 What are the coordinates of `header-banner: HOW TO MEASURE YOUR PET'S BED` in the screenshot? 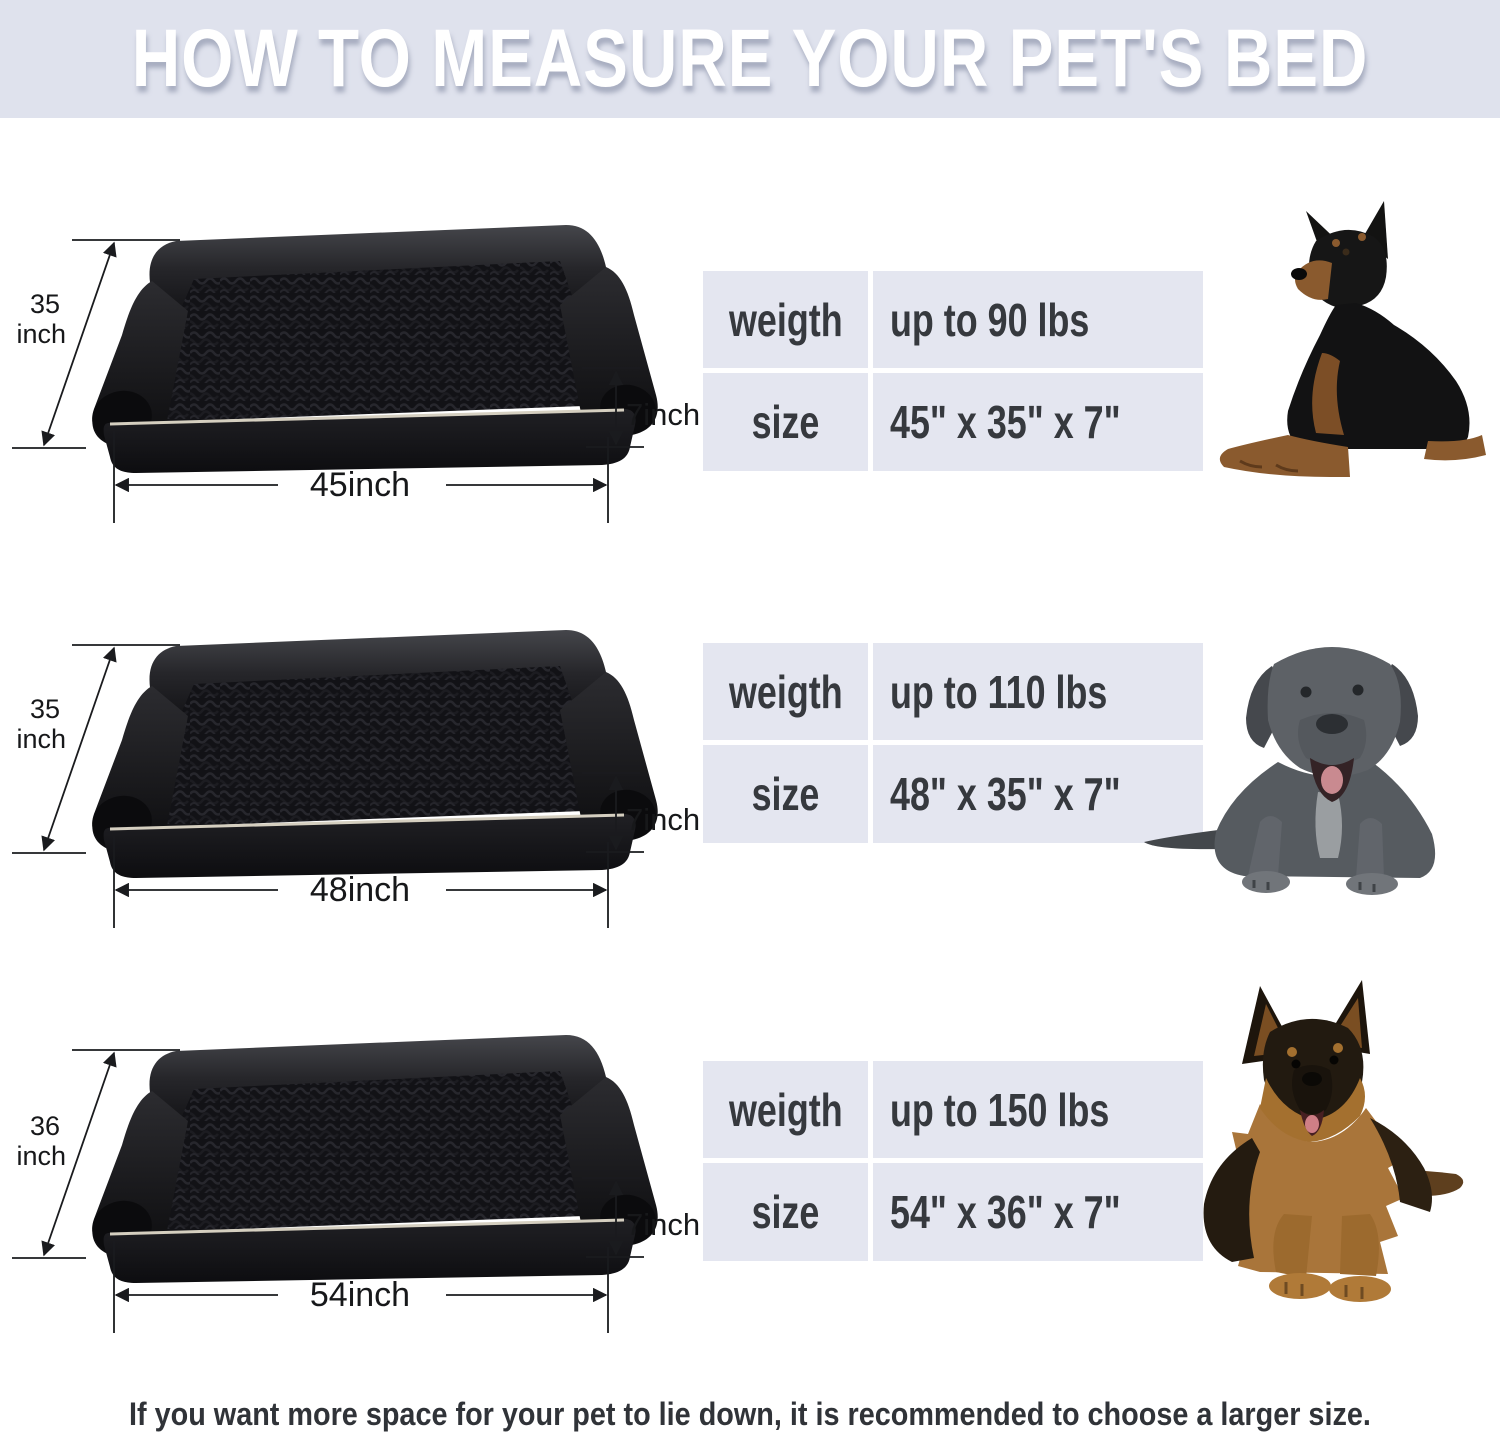 It's located at (750, 59).